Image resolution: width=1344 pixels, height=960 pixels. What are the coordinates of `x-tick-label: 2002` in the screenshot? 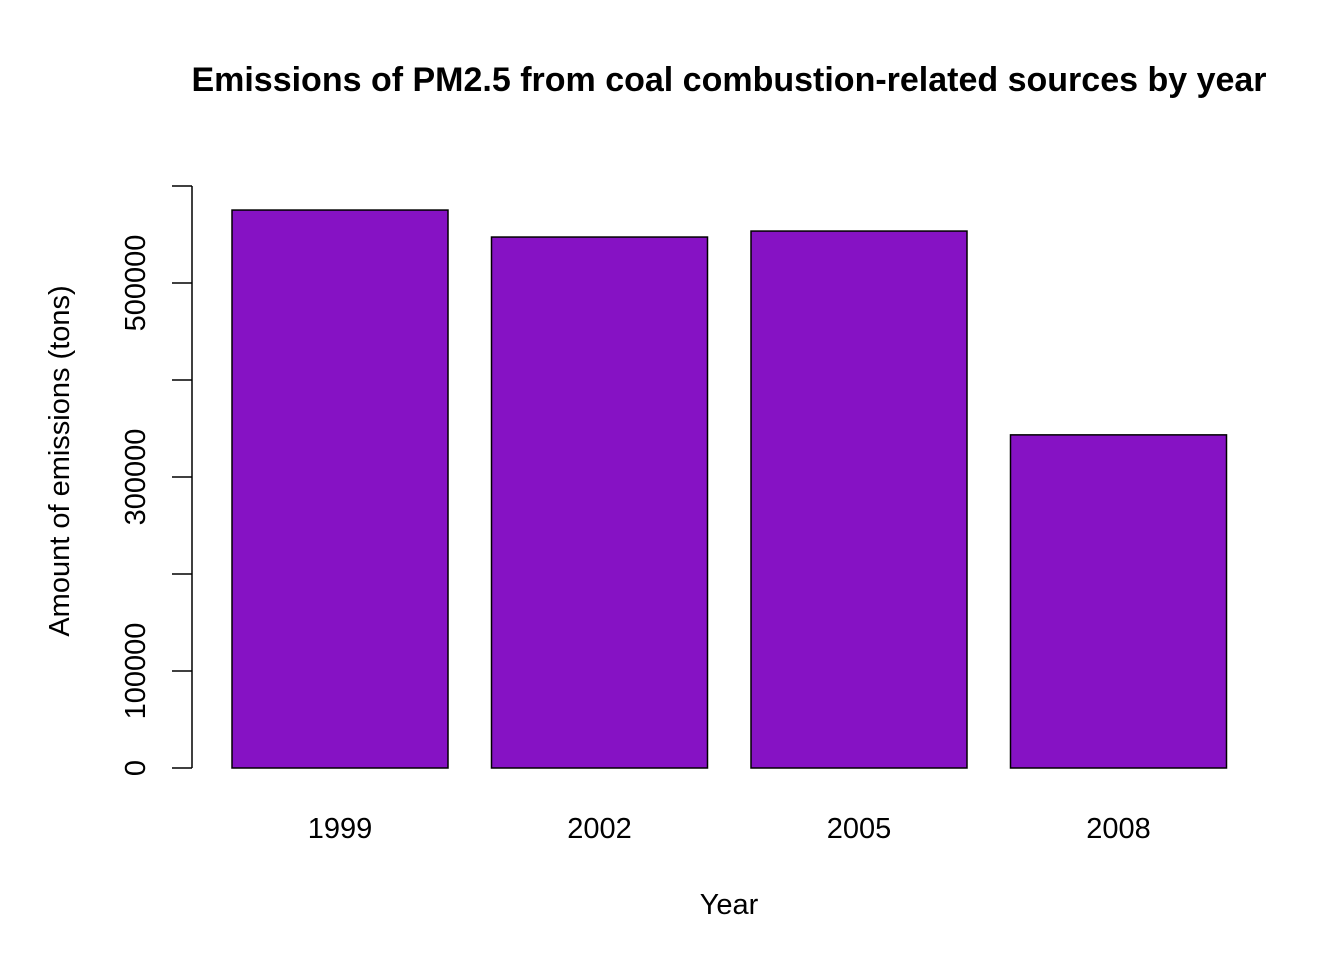 It's located at (599, 829).